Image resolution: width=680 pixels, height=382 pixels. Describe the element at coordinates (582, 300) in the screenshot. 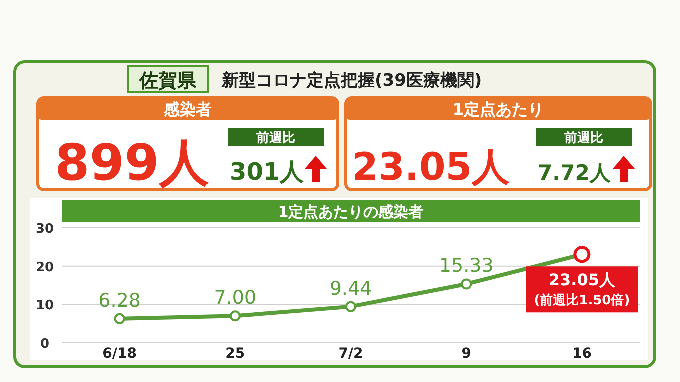

I see `annotation: (前週比1.50倍)` at that location.